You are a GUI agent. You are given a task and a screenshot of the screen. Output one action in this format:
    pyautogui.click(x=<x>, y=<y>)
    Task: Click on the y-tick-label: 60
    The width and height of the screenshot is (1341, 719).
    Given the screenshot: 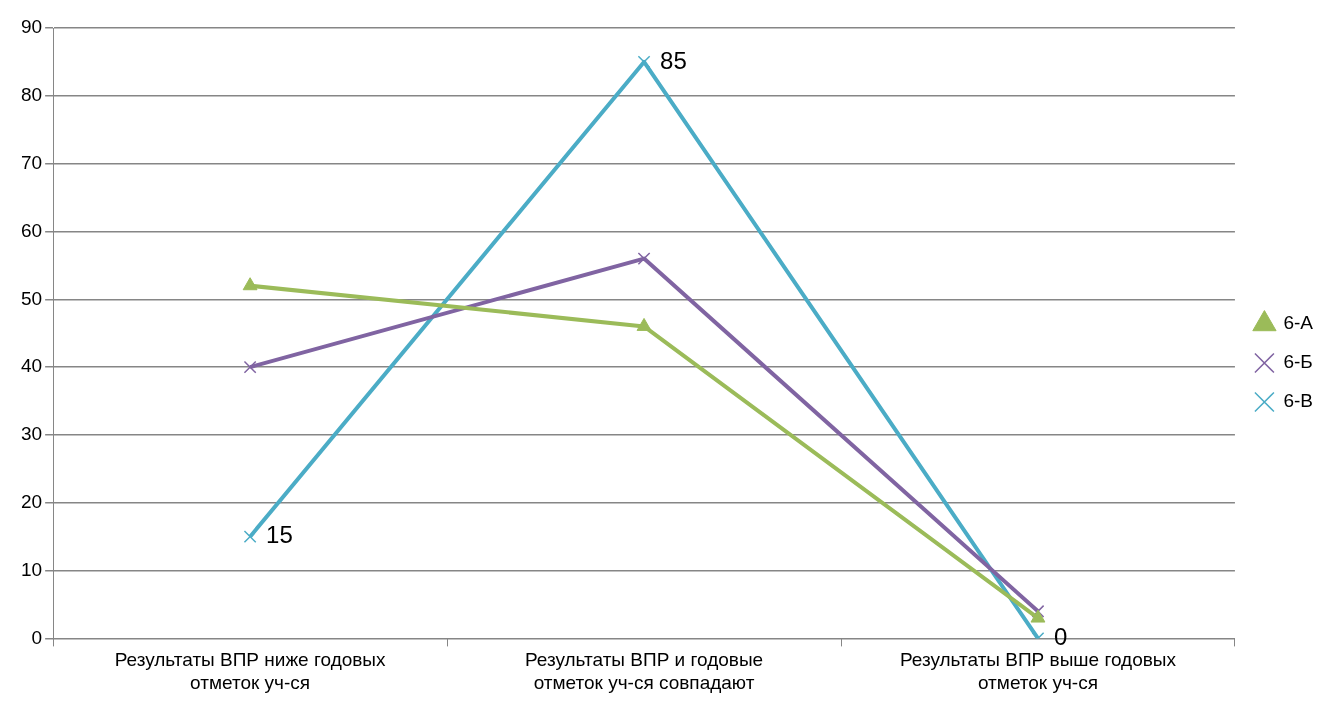 What is the action you would take?
    pyautogui.click(x=31, y=230)
    